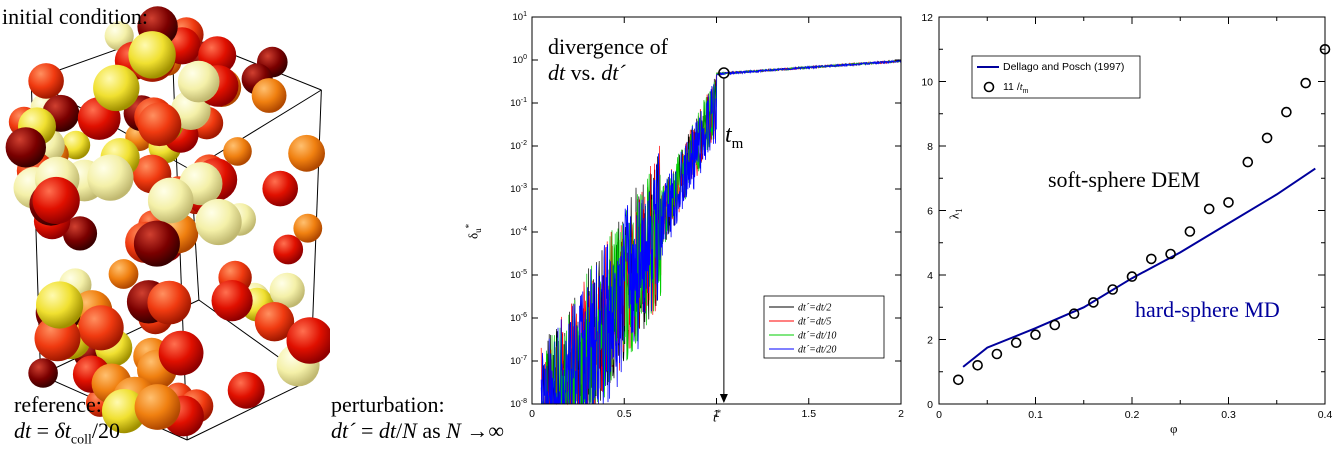 This screenshot has width=1333, height=450. Describe the element at coordinates (518, 146) in the screenshot. I see `mid-y-tick-label: 10⁻²` at that location.